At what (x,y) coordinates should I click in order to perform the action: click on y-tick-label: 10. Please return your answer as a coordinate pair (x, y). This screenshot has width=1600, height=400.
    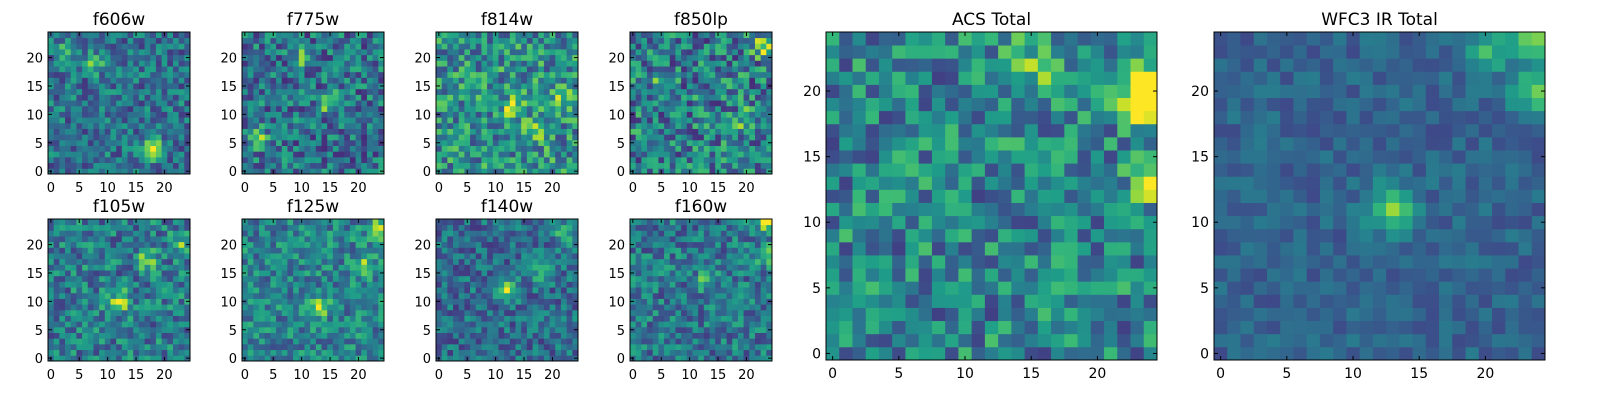
    Looking at the image, I should click on (228, 115).